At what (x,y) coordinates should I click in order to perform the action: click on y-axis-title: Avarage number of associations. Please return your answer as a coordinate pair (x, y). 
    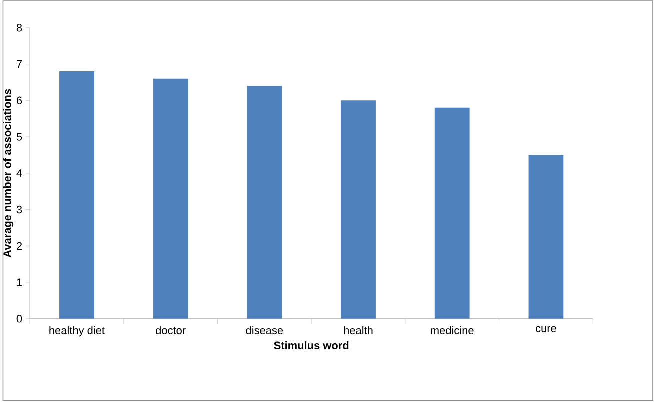
    Looking at the image, I should click on (8, 174).